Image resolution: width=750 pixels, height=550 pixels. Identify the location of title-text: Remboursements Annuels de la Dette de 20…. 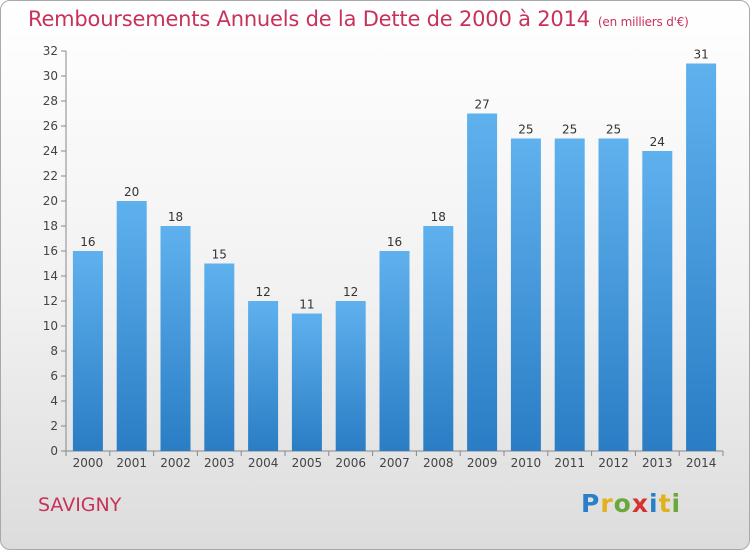
(309, 19).